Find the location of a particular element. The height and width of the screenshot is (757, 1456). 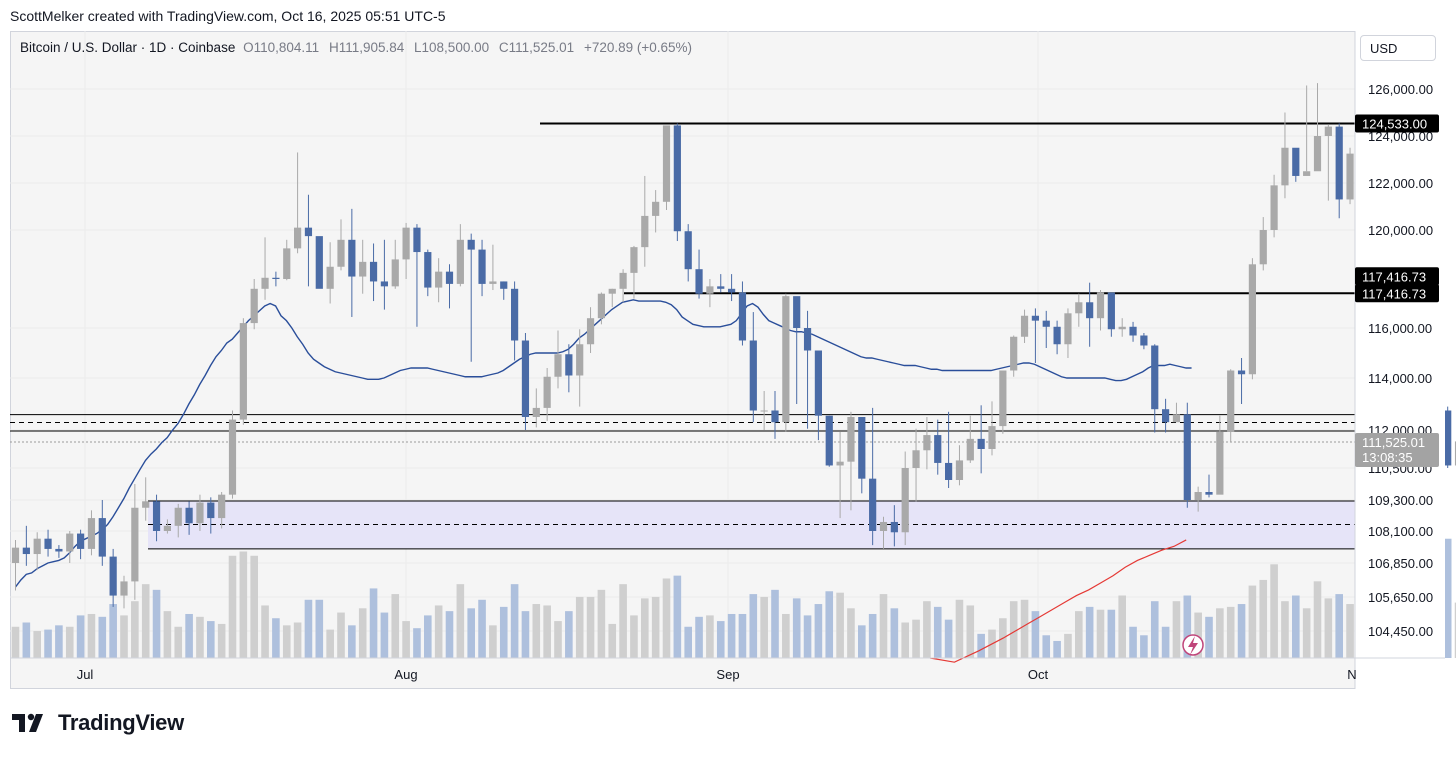

price-label-level-mid-b: 117,416.73 is located at coordinates (1394, 293).